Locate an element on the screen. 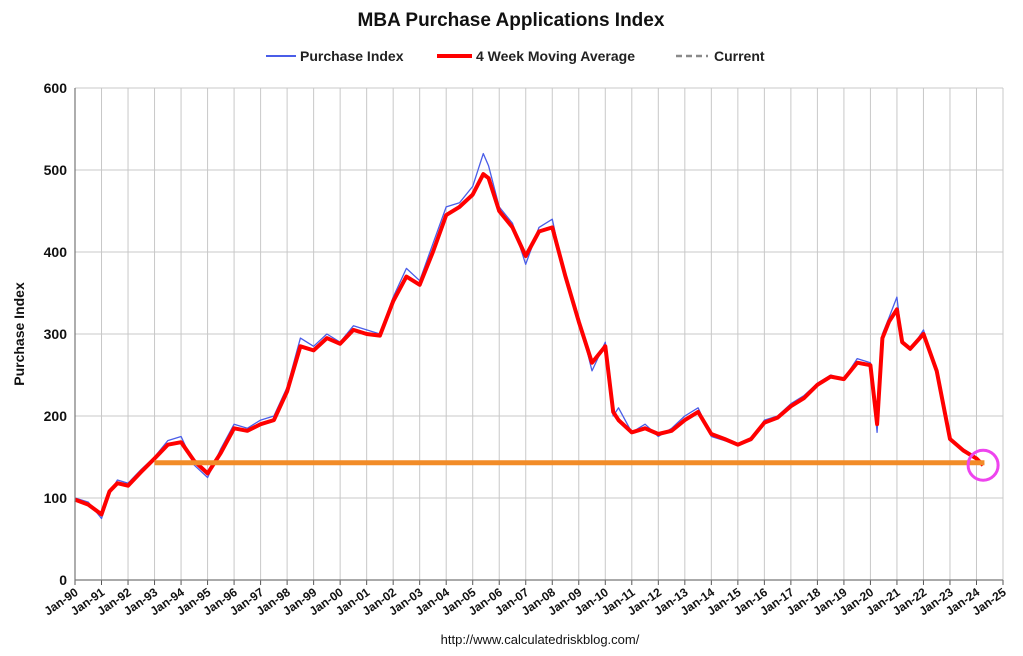 The image size is (1023, 656). y-tick-label: 500 is located at coordinates (56, 170).